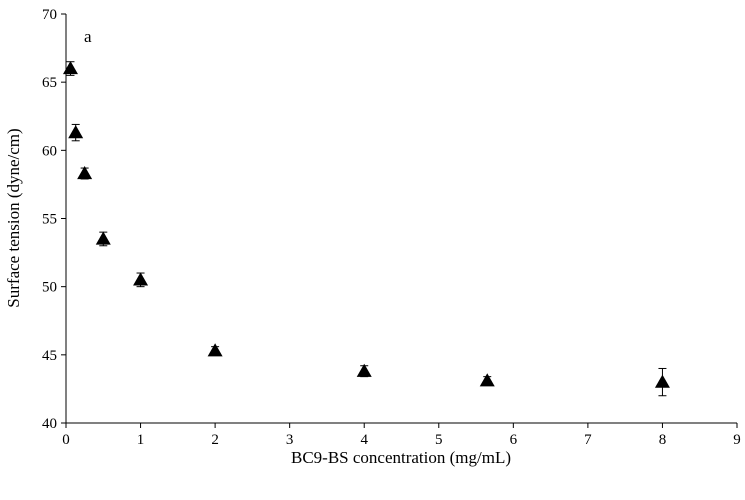 Image resolution: width=745 pixels, height=500 pixels. I want to click on panel-label: a, so click(88, 36).